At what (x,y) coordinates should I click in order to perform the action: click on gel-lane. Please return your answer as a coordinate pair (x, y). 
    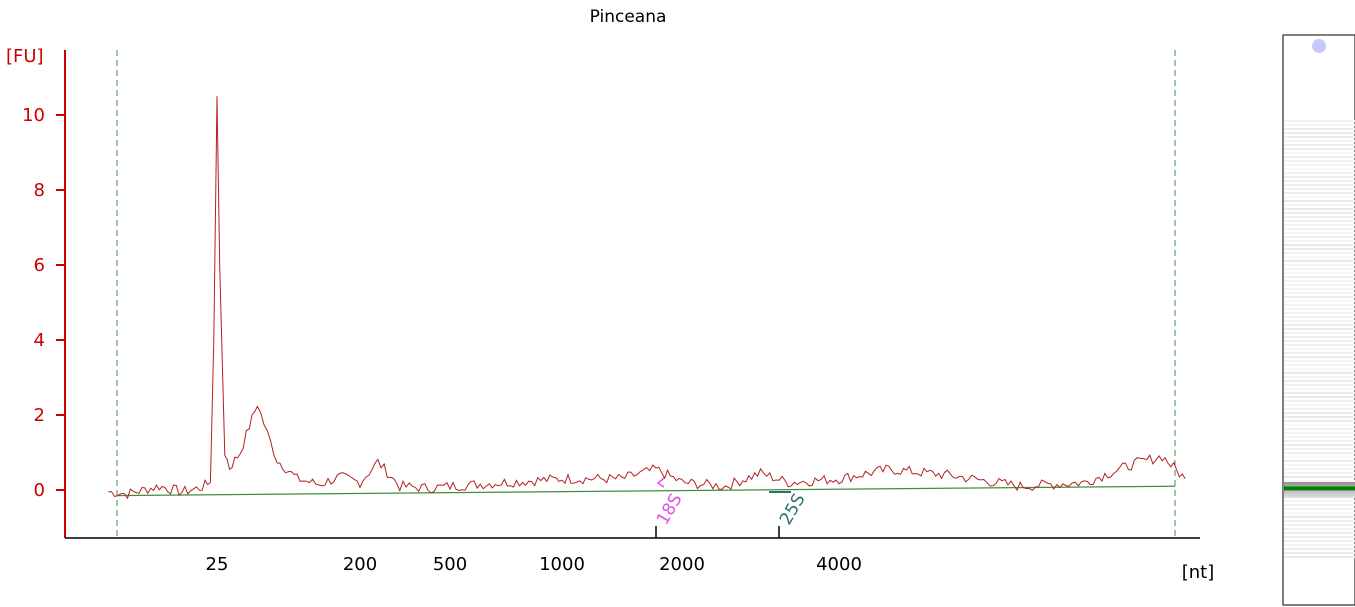
    Looking at the image, I should click on (1318, 320).